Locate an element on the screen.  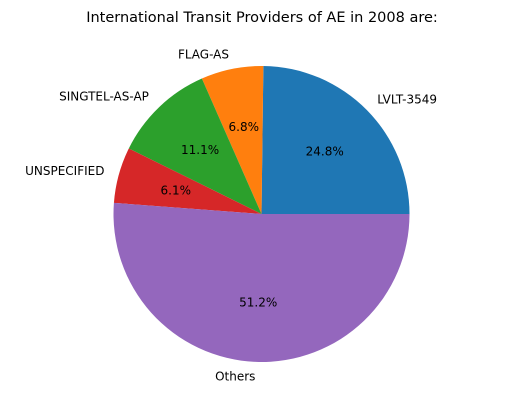
slice-label-flag-as: FLAG-AS is located at coordinates (203, 55).